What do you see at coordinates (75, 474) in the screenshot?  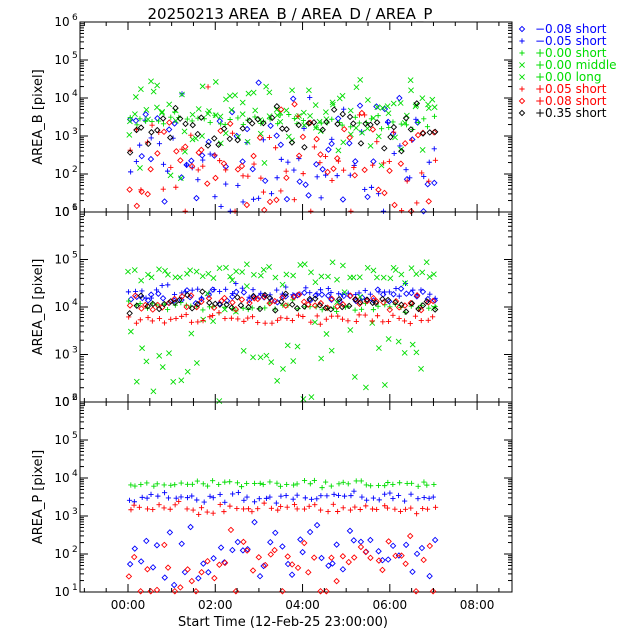 I see `y-tick-exponent: 4` at bounding box center [75, 474].